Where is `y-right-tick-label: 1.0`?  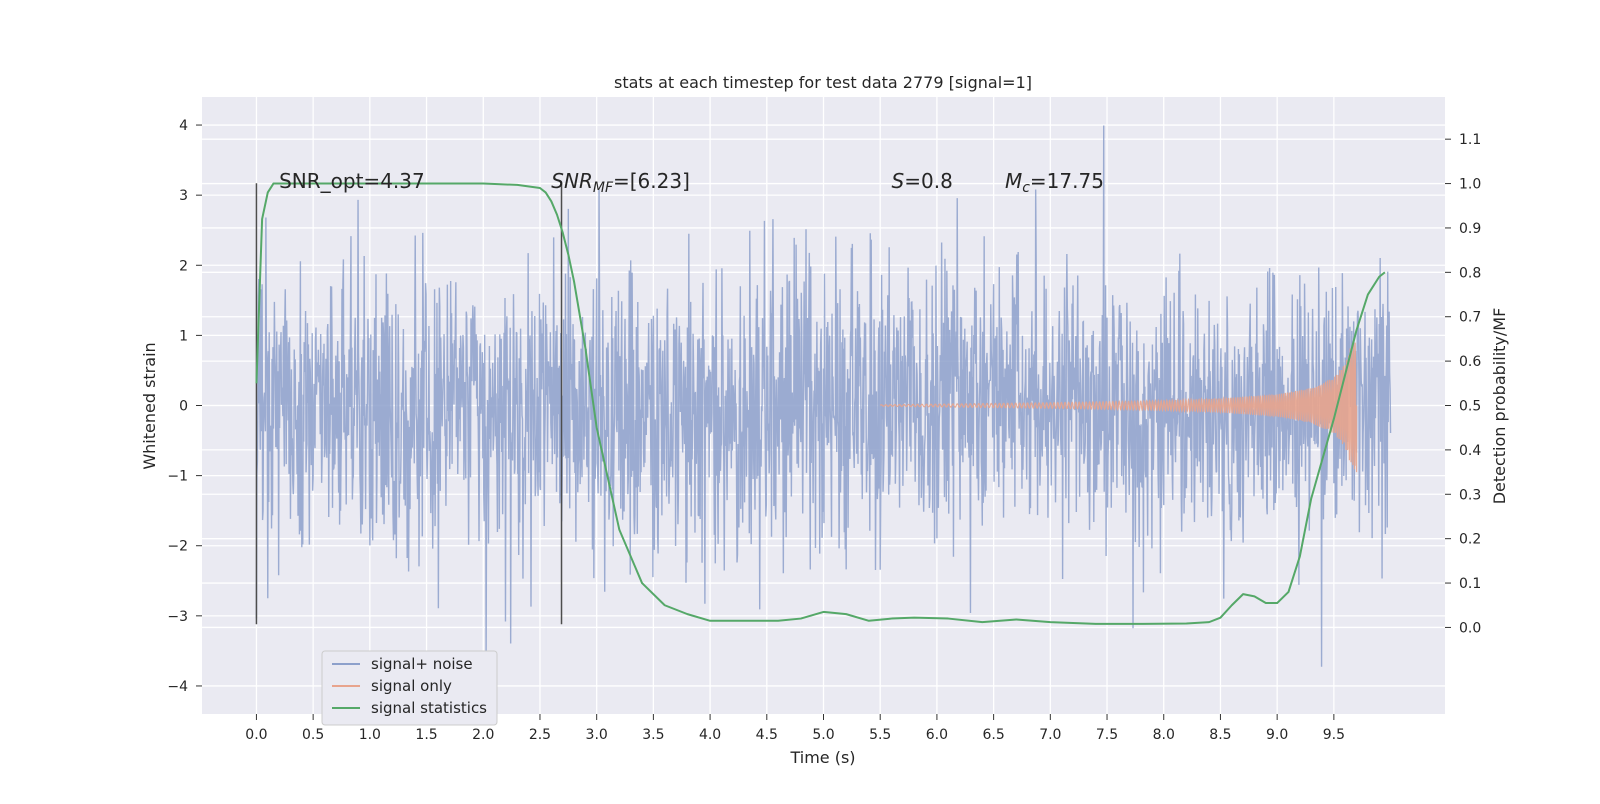 y-right-tick-label: 1.0 is located at coordinates (1470, 185).